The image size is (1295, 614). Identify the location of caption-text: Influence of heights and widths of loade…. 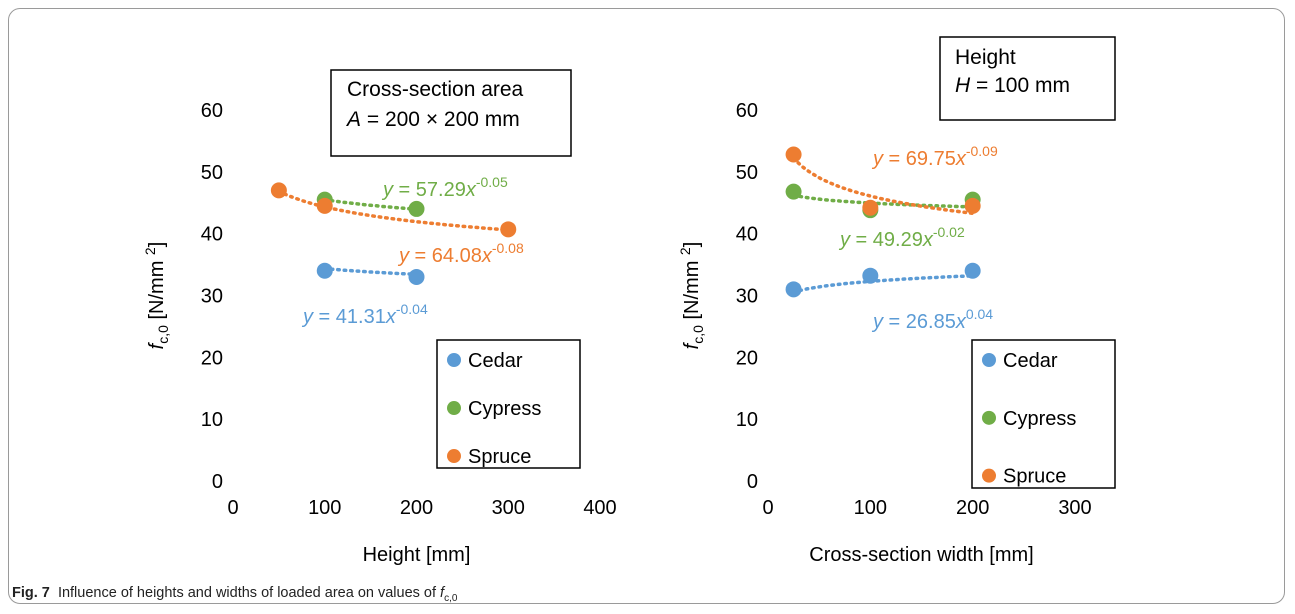
(249, 593).